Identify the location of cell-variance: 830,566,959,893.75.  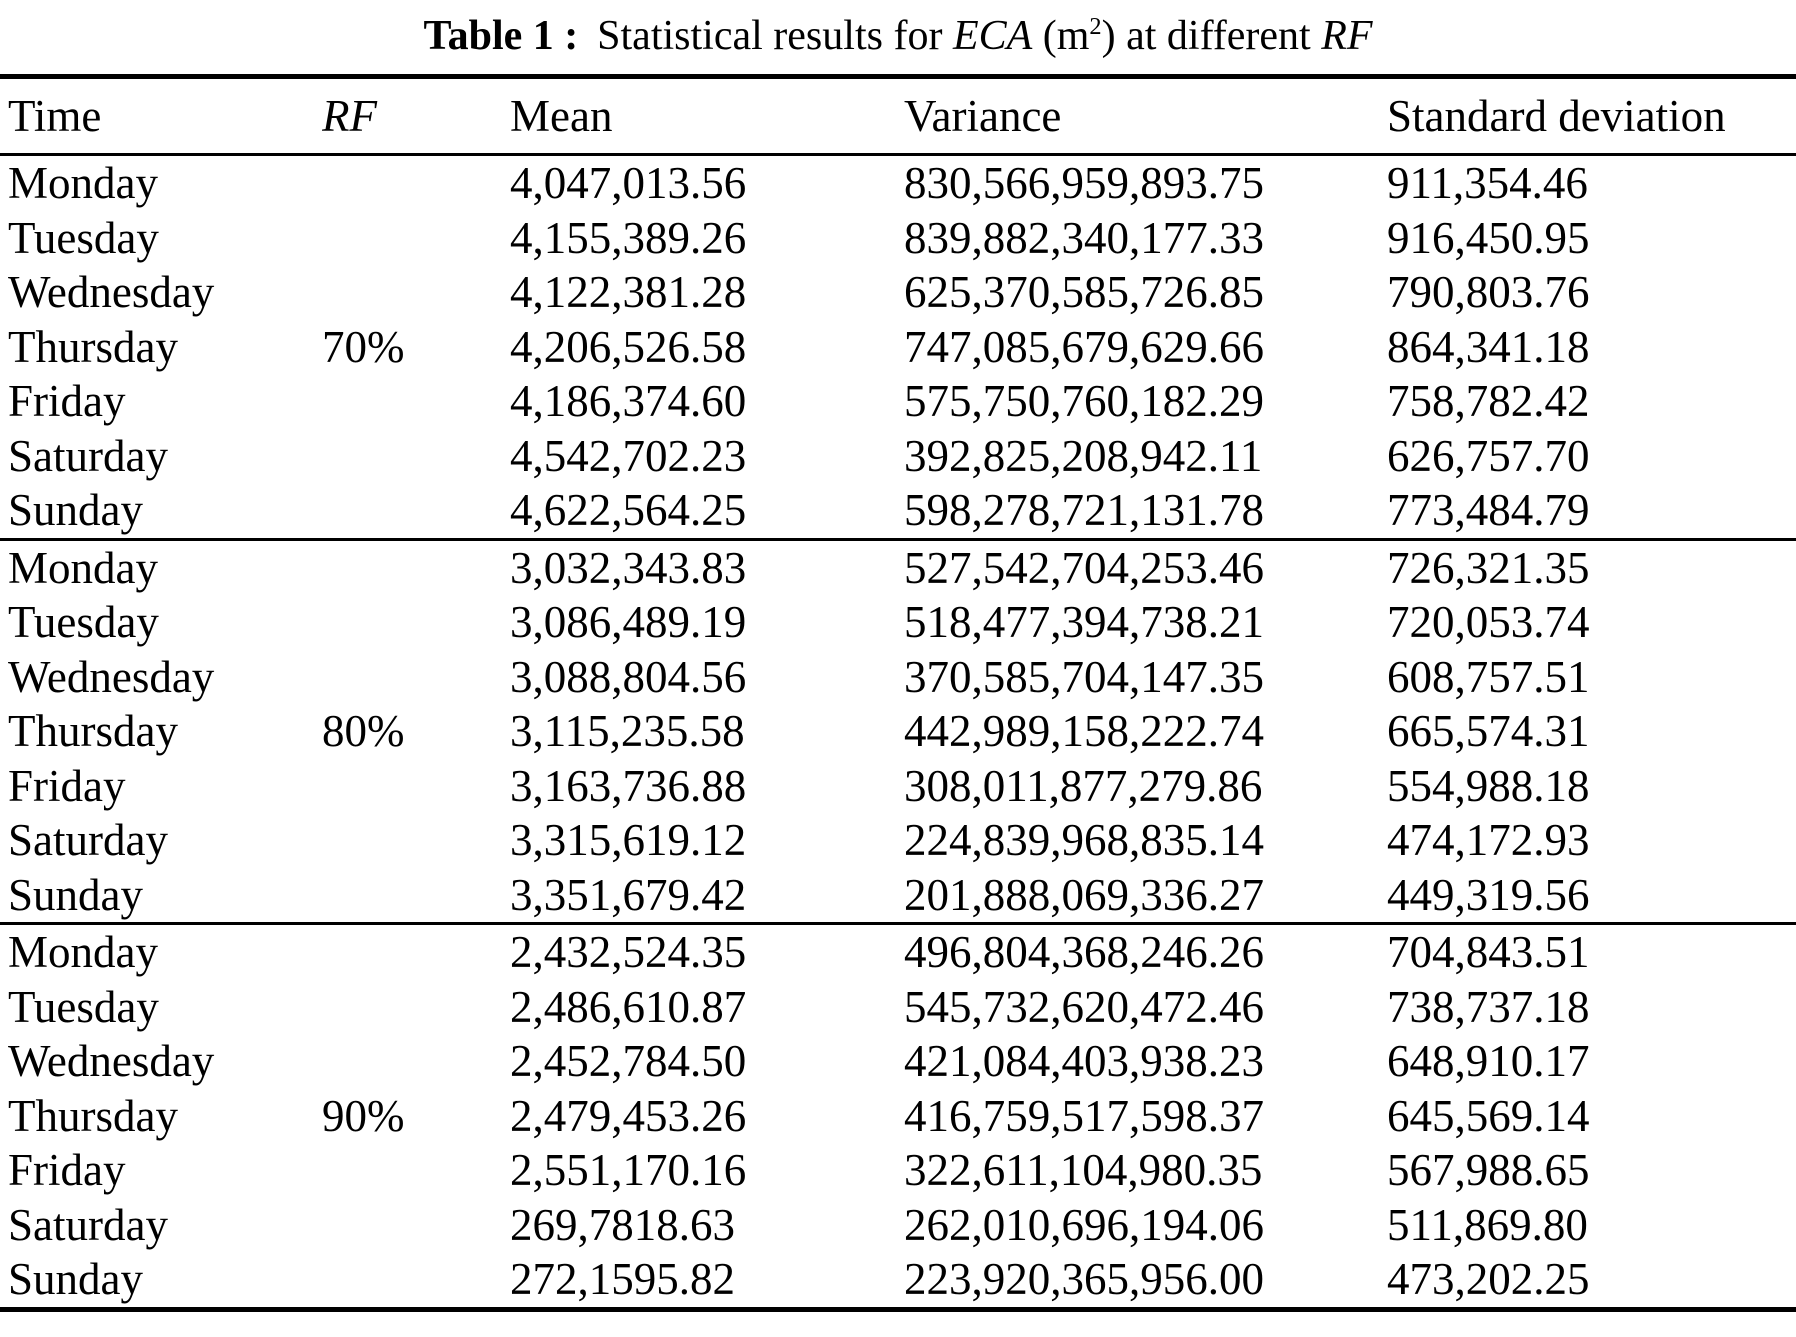
(1084, 183).